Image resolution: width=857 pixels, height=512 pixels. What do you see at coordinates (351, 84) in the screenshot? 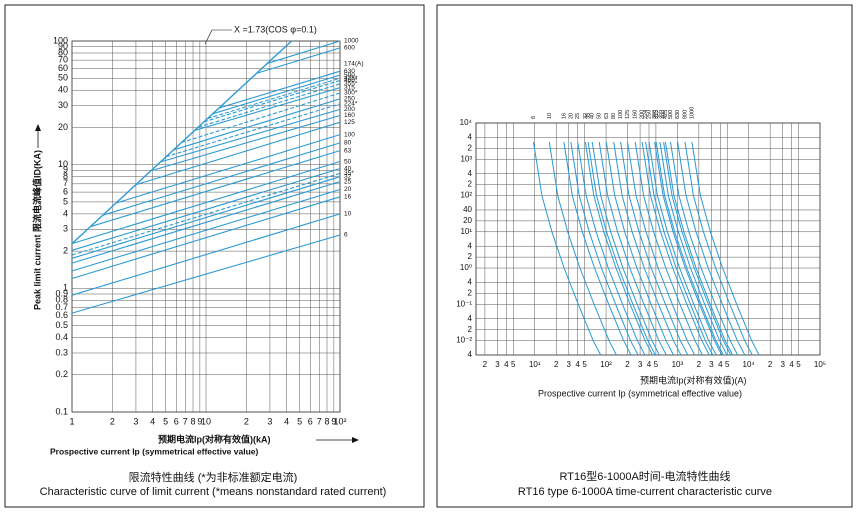
I see `series-label: 355*` at bounding box center [351, 84].